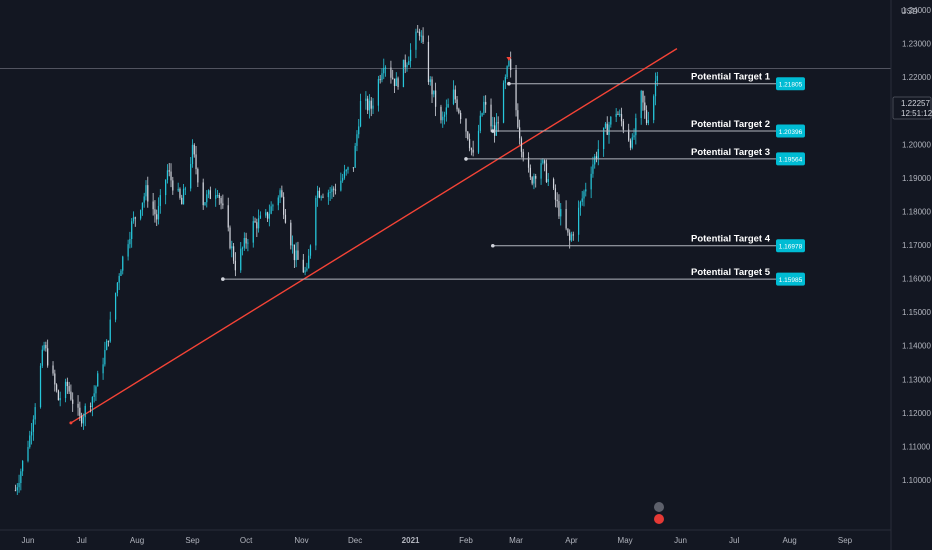 This screenshot has width=932, height=550. Describe the element at coordinates (659, 507) in the screenshot. I see `event-icon-top` at that location.